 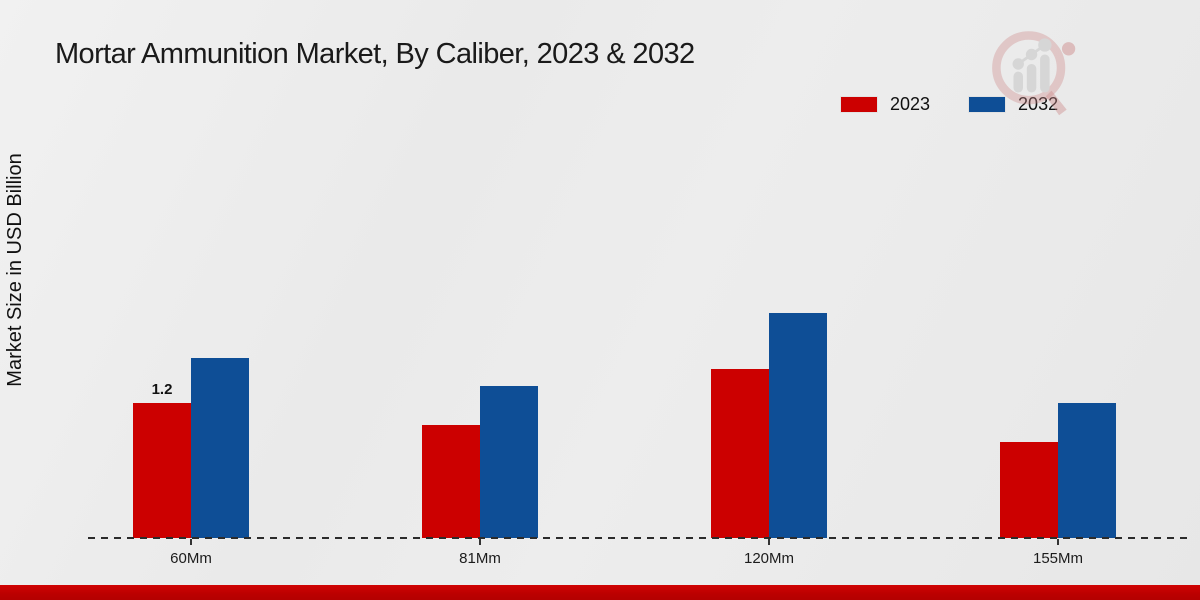 What do you see at coordinates (1058, 558) in the screenshot?
I see `x-axis-label-155Mm: 155Mm` at bounding box center [1058, 558].